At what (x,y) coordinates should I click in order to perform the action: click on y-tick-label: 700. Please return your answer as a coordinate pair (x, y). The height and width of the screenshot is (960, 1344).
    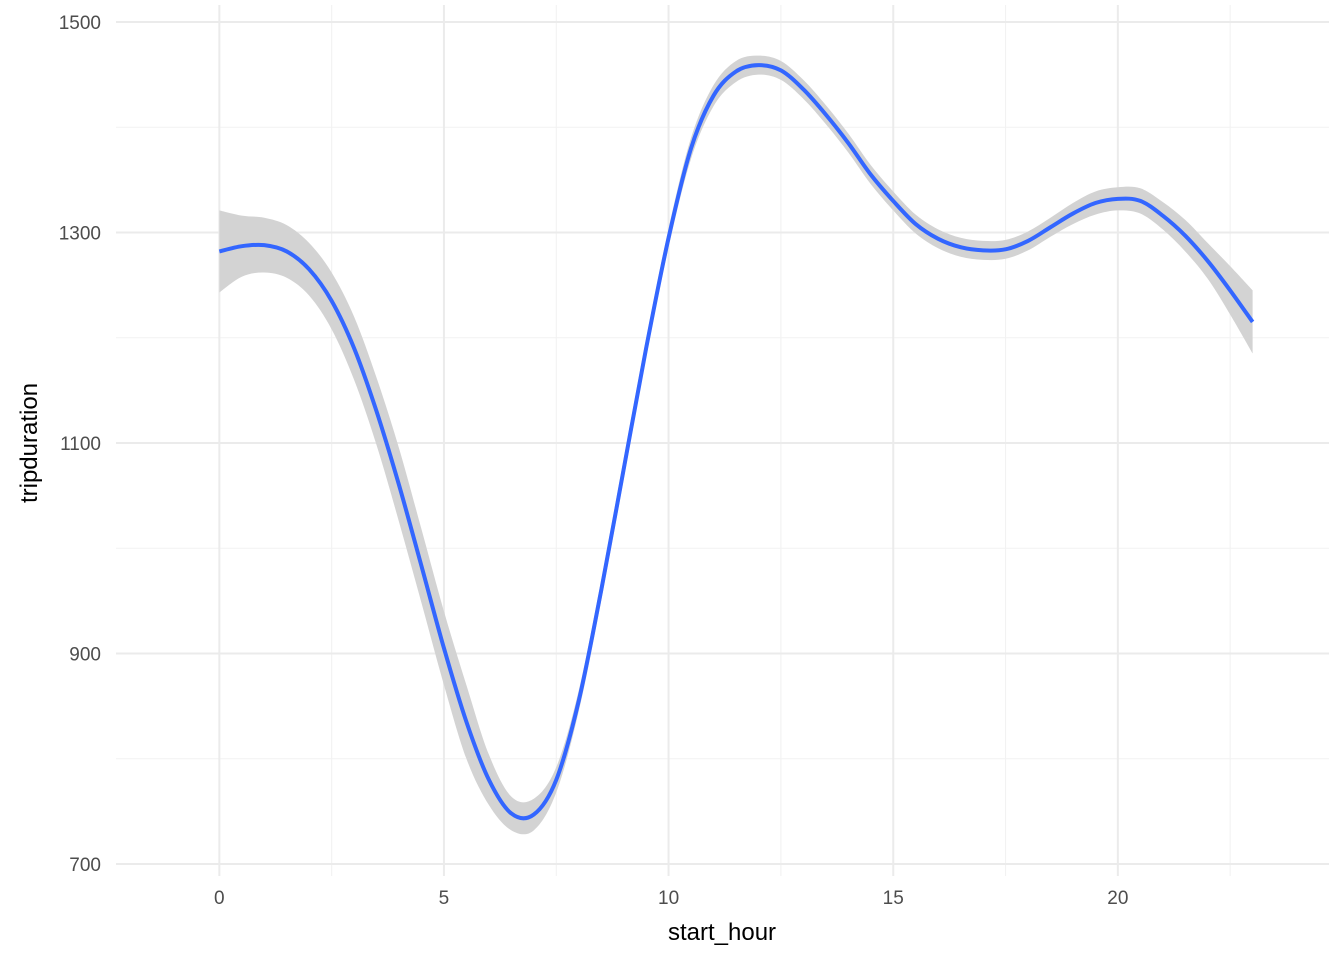
    Looking at the image, I should click on (85, 865).